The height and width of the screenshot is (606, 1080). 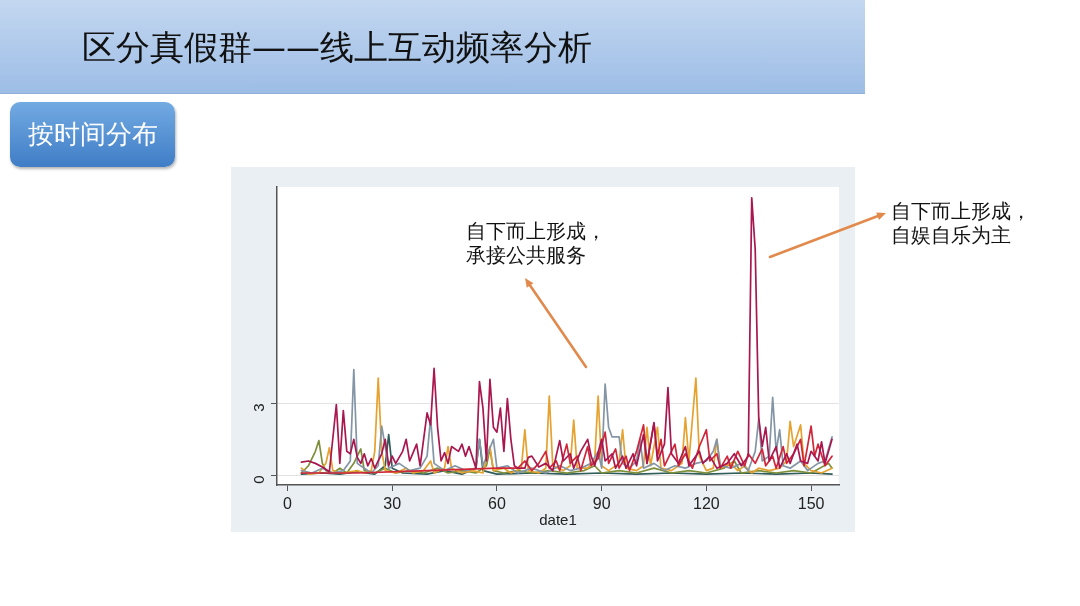 What do you see at coordinates (288, 504) in the screenshot?
I see `x-tick-label: 0` at bounding box center [288, 504].